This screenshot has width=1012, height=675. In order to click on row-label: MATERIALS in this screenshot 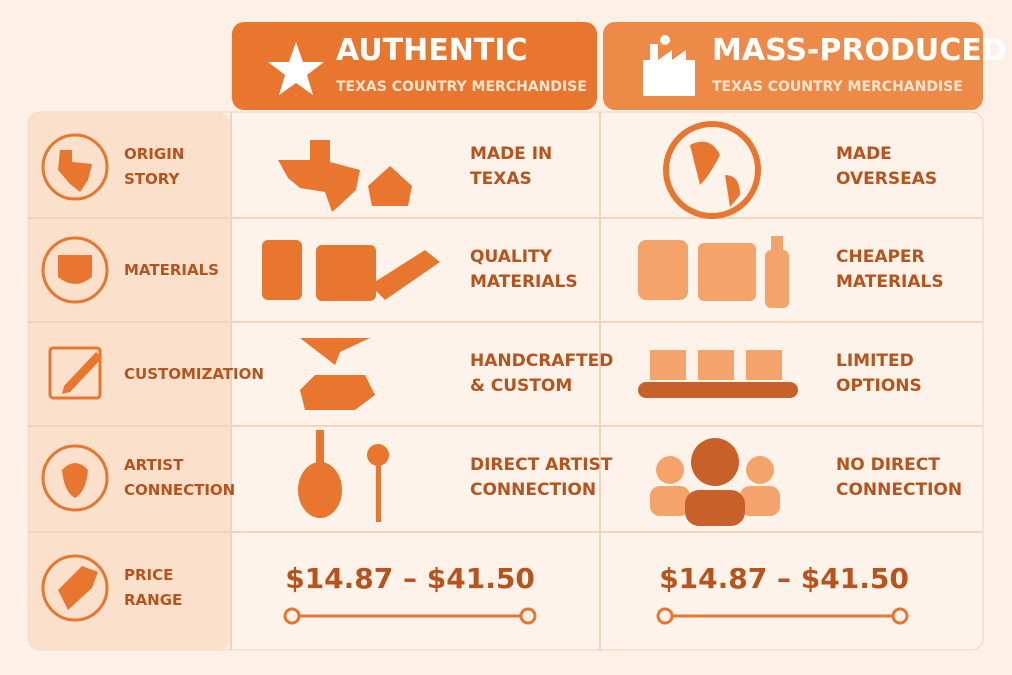, I will do `click(171, 269)`.